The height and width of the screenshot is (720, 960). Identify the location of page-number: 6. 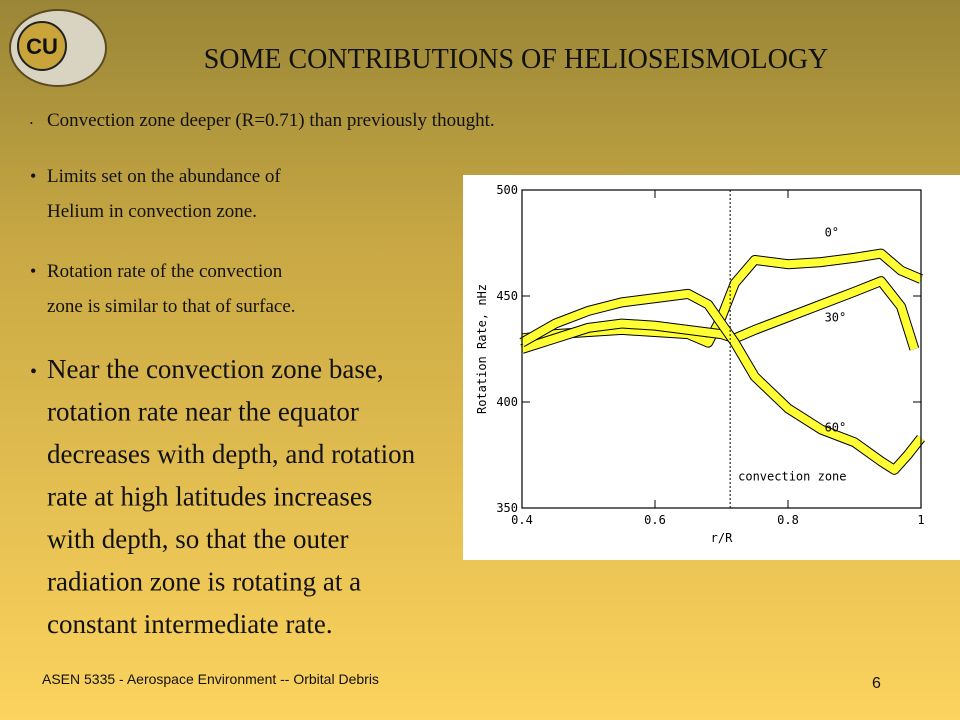
(876, 683).